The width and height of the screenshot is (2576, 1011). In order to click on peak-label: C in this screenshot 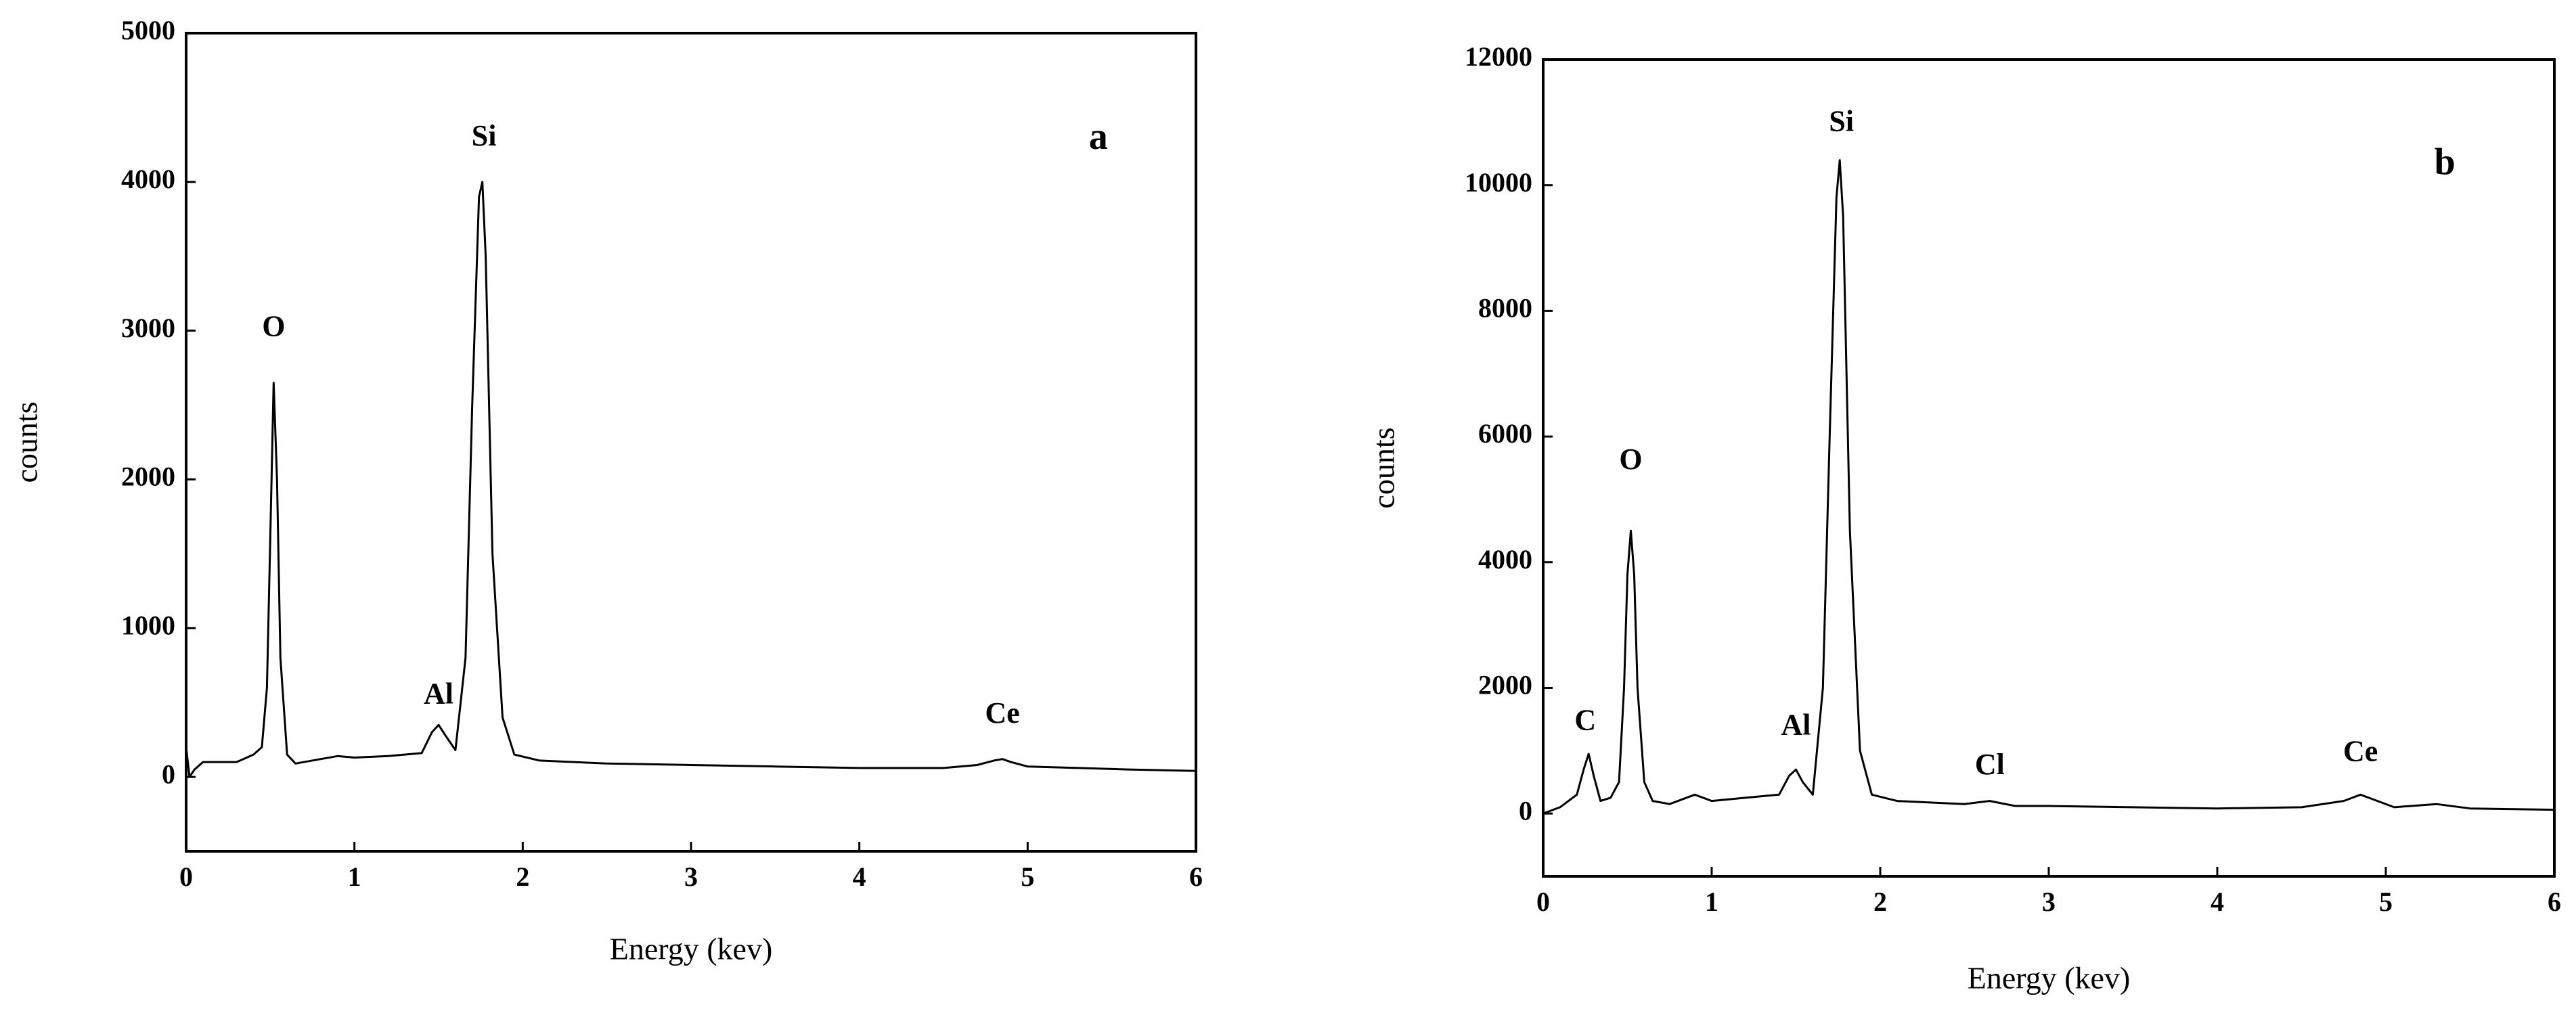, I will do `click(1585, 720)`.